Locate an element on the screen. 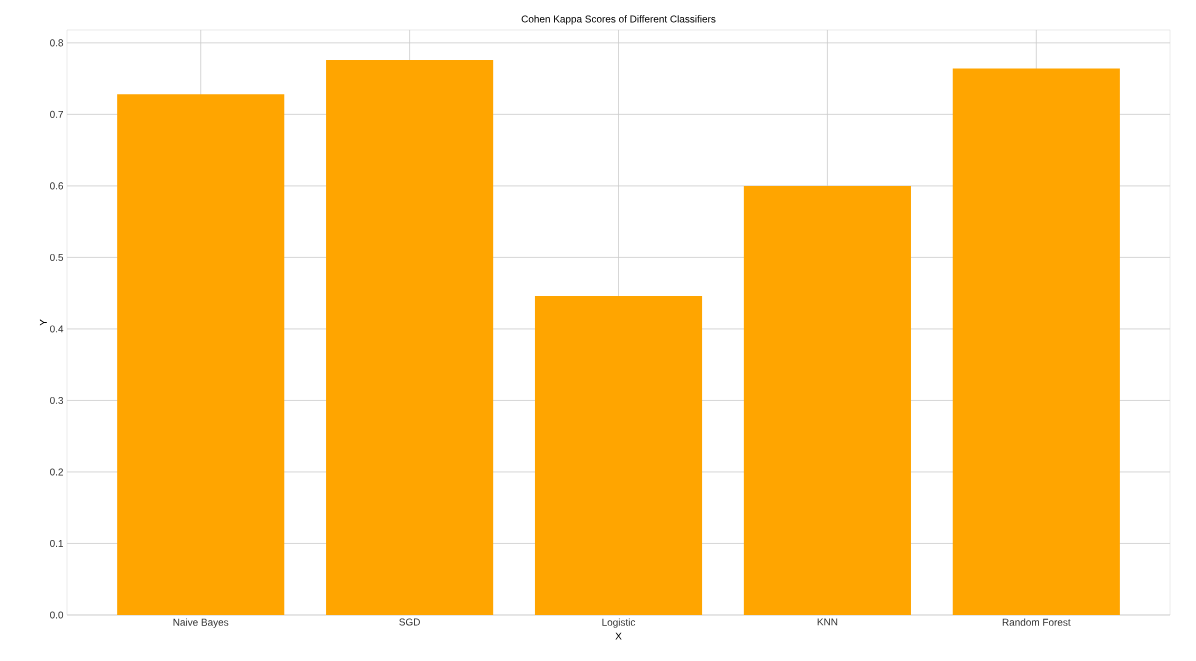 The image size is (1196, 661). y-axis-title: Y is located at coordinates (43, 322).